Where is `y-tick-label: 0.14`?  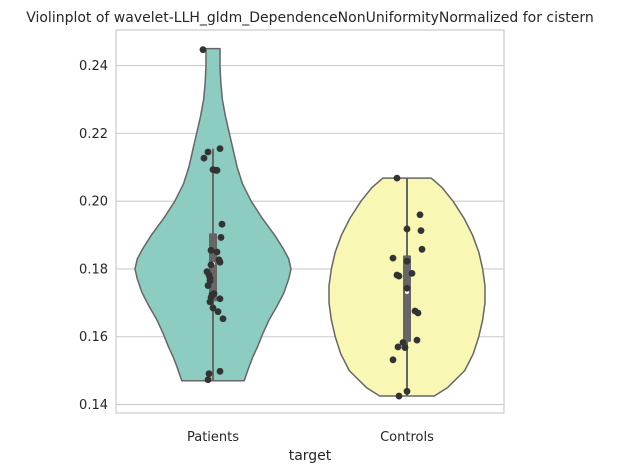
y-tick-label: 0.14 is located at coordinates (93, 405).